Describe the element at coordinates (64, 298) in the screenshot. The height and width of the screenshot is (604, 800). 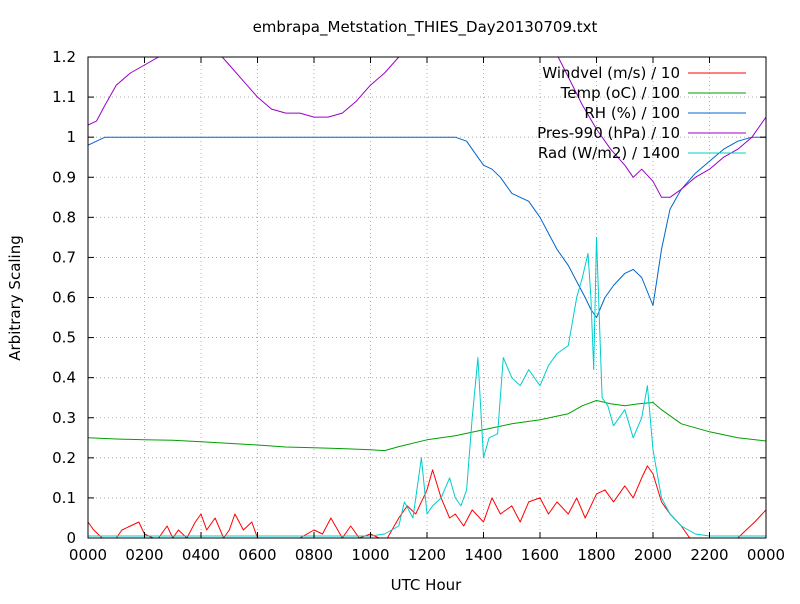
I see `y-tick-label: 0.6` at that location.